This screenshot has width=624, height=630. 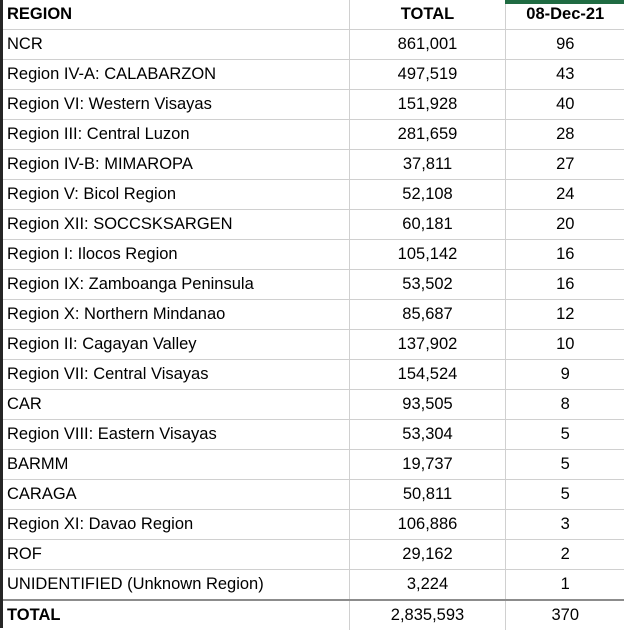 I want to click on cell-daily-cases: 9, so click(x=564, y=375).